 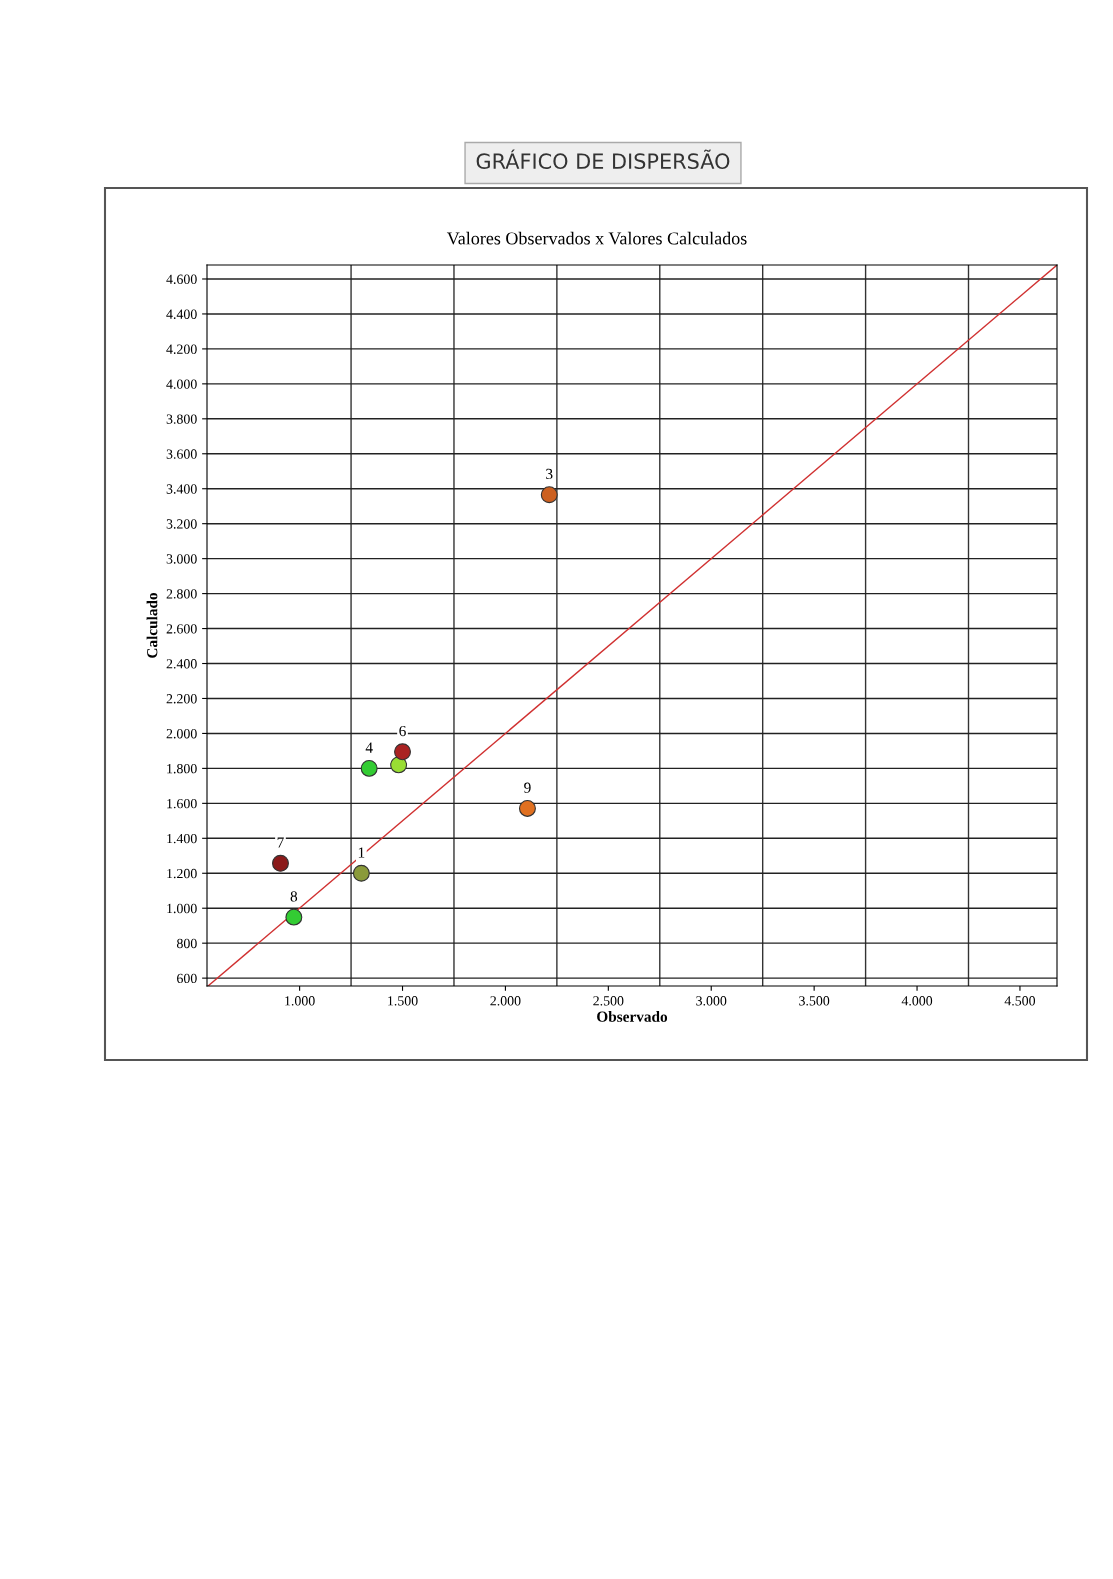 What do you see at coordinates (181, 699) in the screenshot?
I see `y-tick-label: 2.200` at bounding box center [181, 699].